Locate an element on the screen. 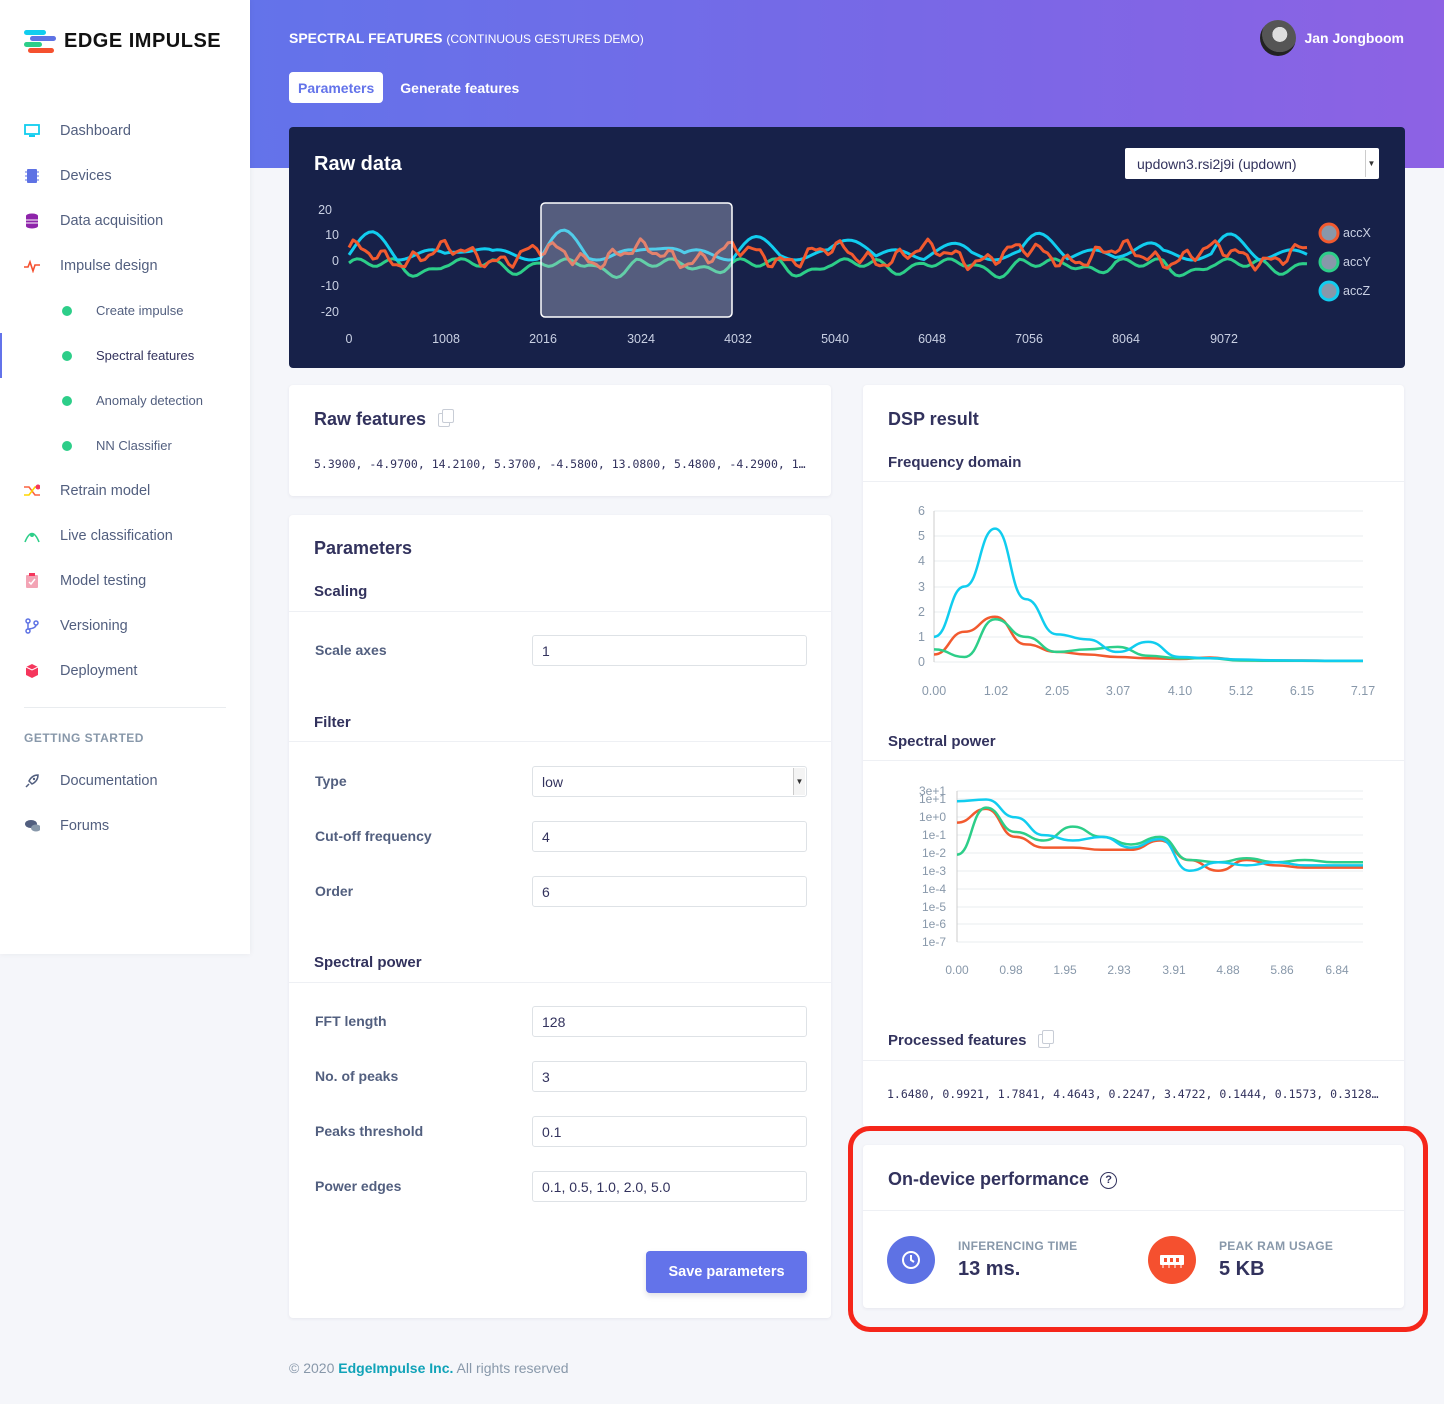  clock-icon is located at coordinates (911, 1260).